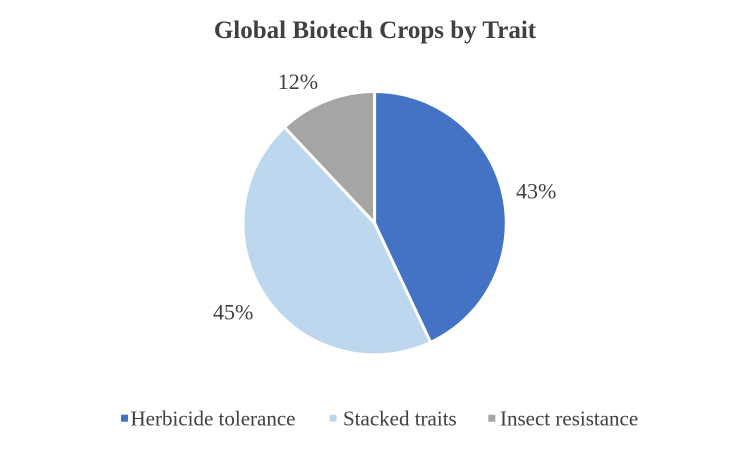  What do you see at coordinates (400, 419) in the screenshot?
I see `svg-text: Stacked traits` at bounding box center [400, 419].